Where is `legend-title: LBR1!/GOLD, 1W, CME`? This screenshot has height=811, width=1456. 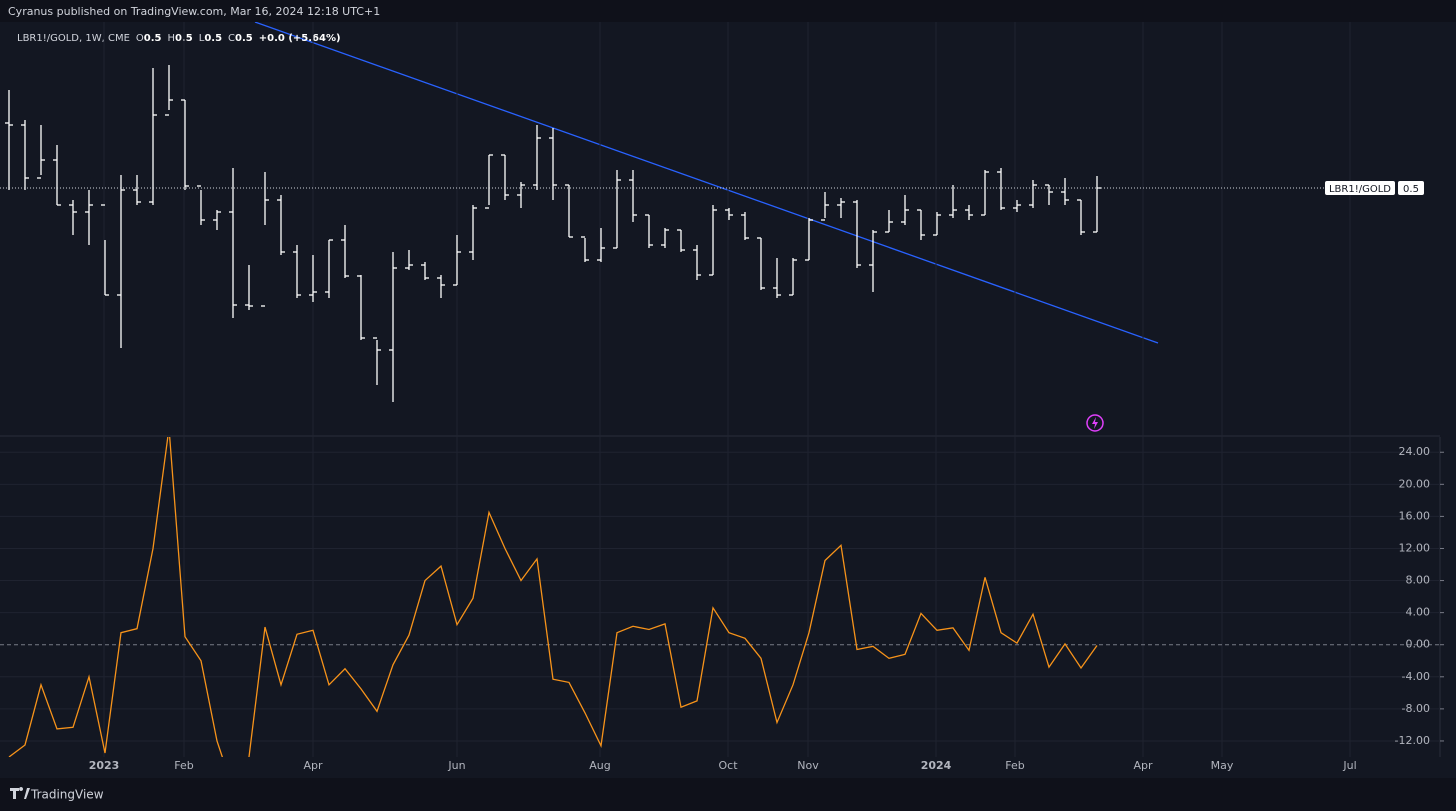 legend-title: LBR1!/GOLD, 1W, CME is located at coordinates (73, 38).